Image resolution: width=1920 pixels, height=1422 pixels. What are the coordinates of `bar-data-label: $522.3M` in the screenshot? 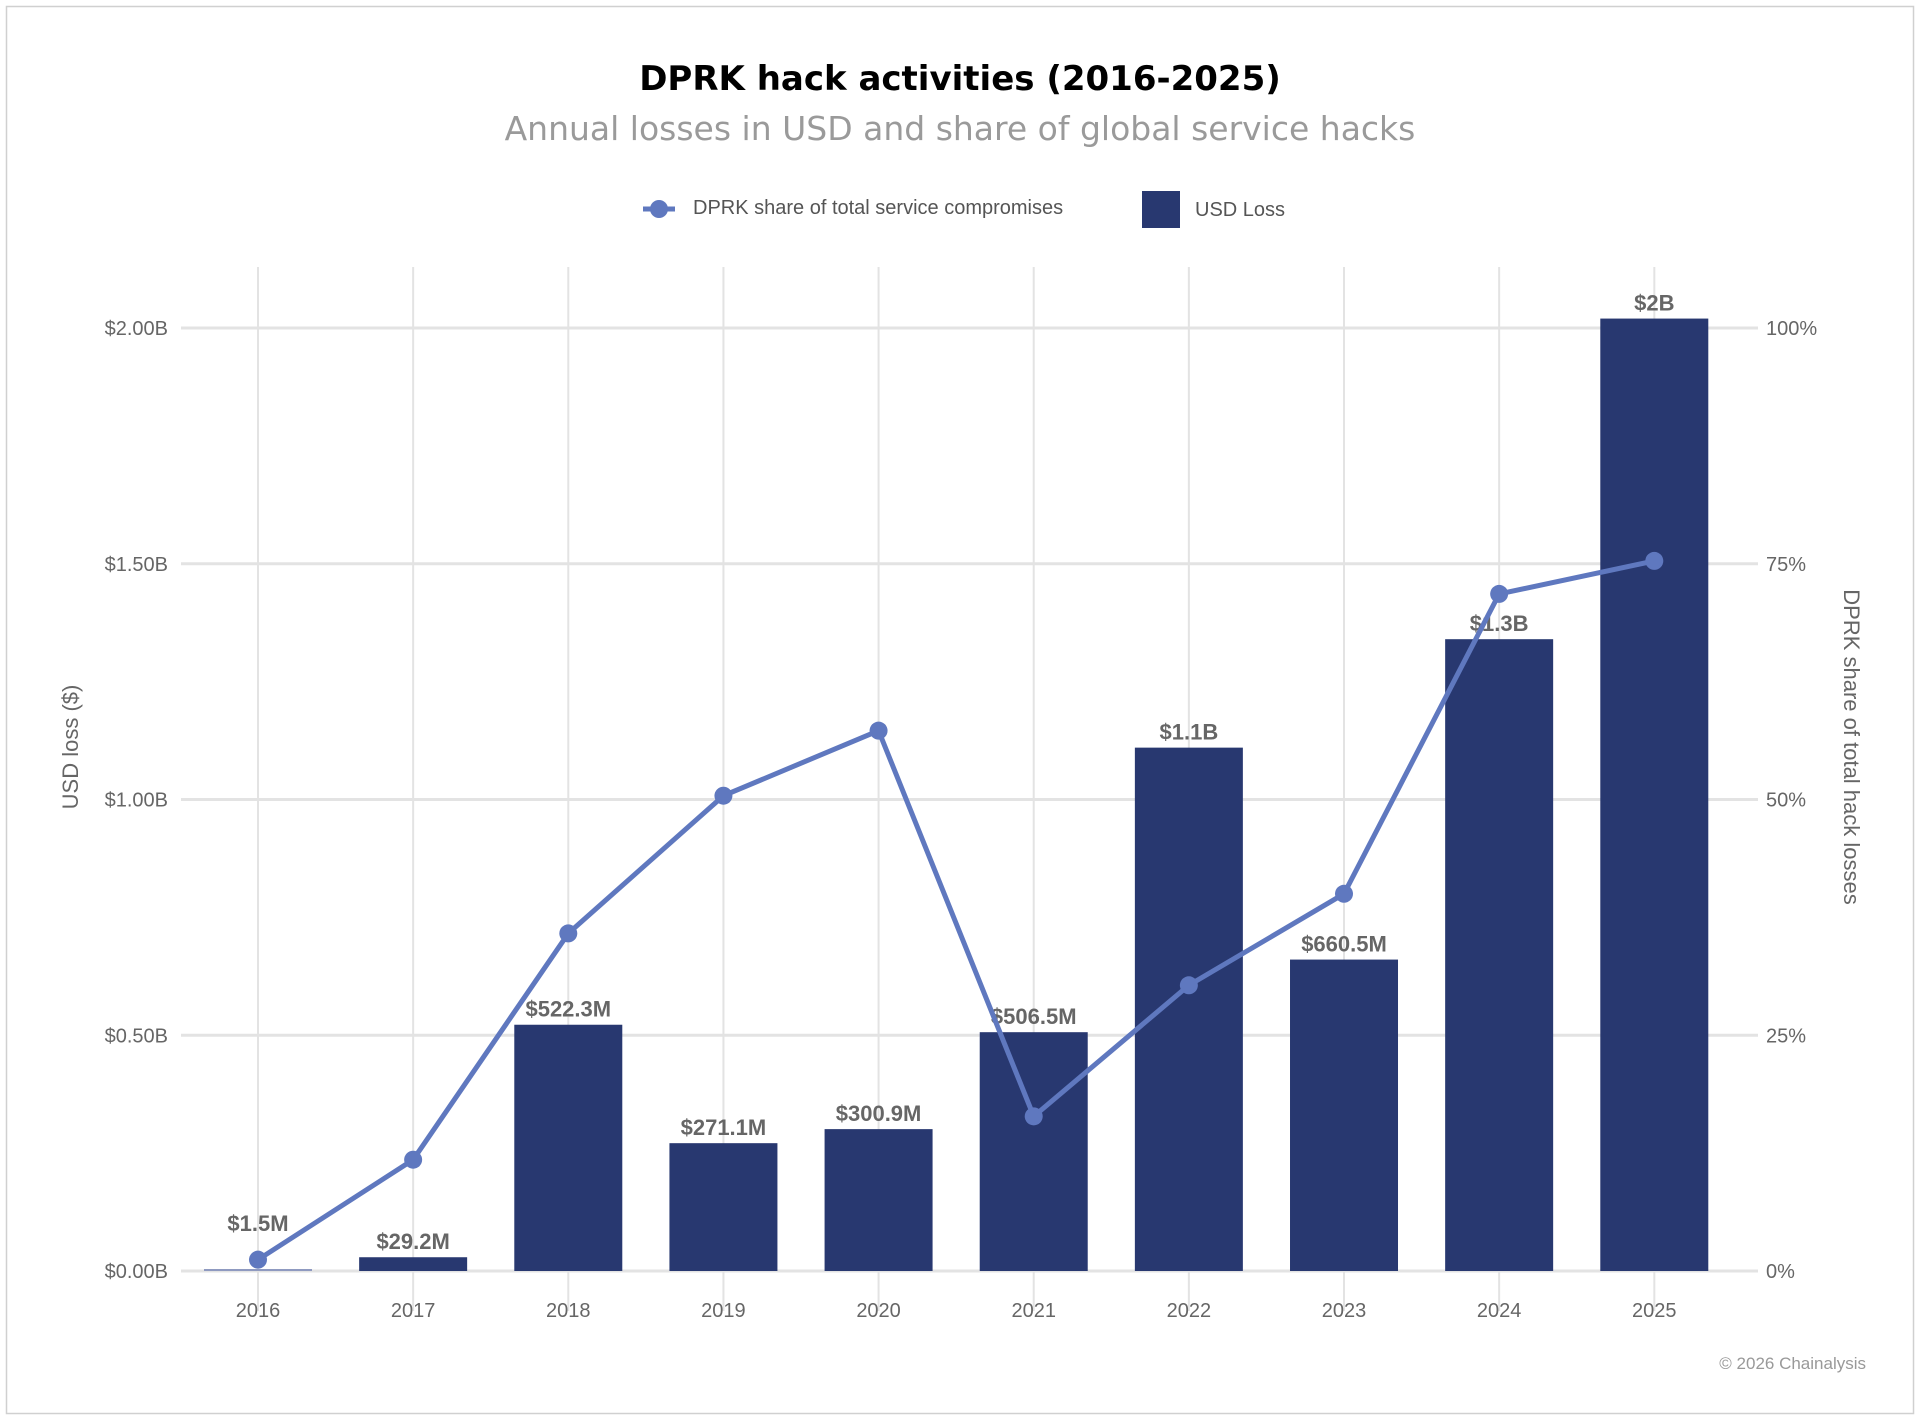 It's located at (568, 1009).